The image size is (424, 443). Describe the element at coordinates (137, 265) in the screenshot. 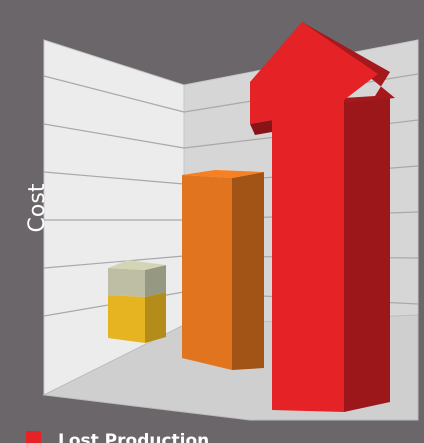

I see `bar-1-segment-2-top` at that location.